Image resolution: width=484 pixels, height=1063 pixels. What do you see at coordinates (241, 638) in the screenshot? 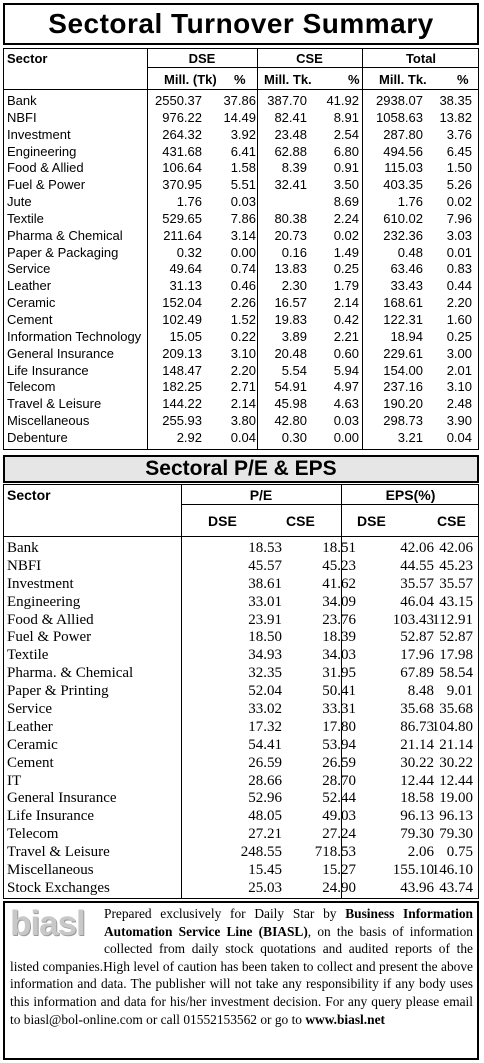
I see `pe-eps-row: Fuel & Power 18.50 18.39 52.87 52.87` at bounding box center [241, 638].